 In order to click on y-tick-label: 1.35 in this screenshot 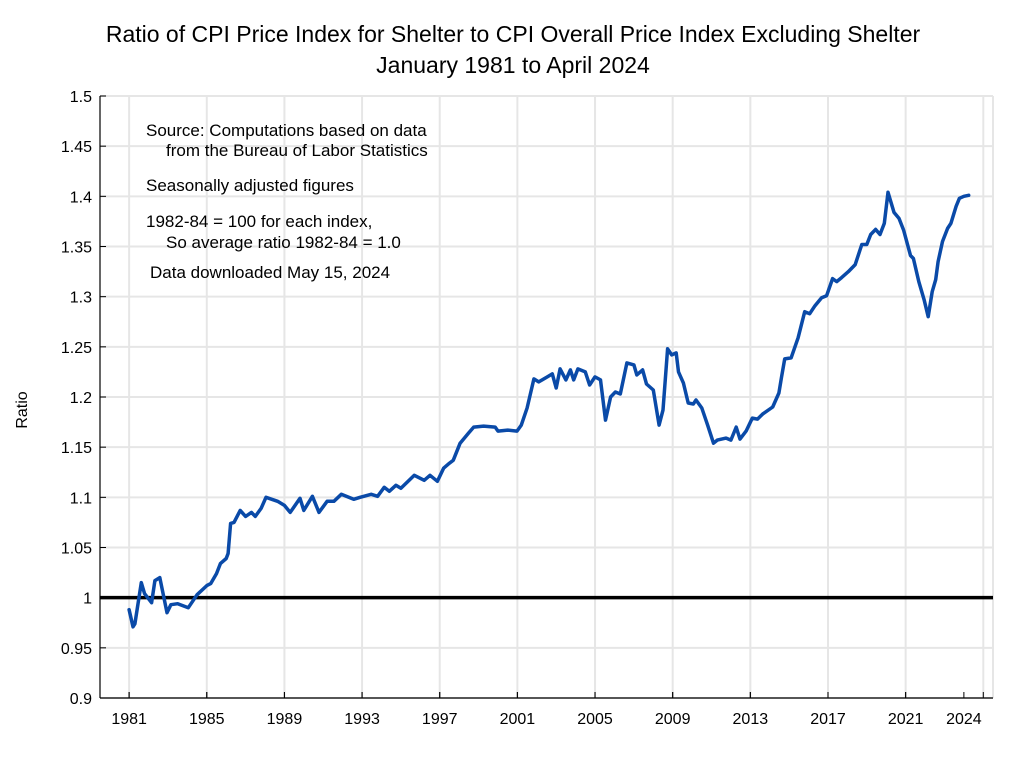, I will do `click(76, 248)`.